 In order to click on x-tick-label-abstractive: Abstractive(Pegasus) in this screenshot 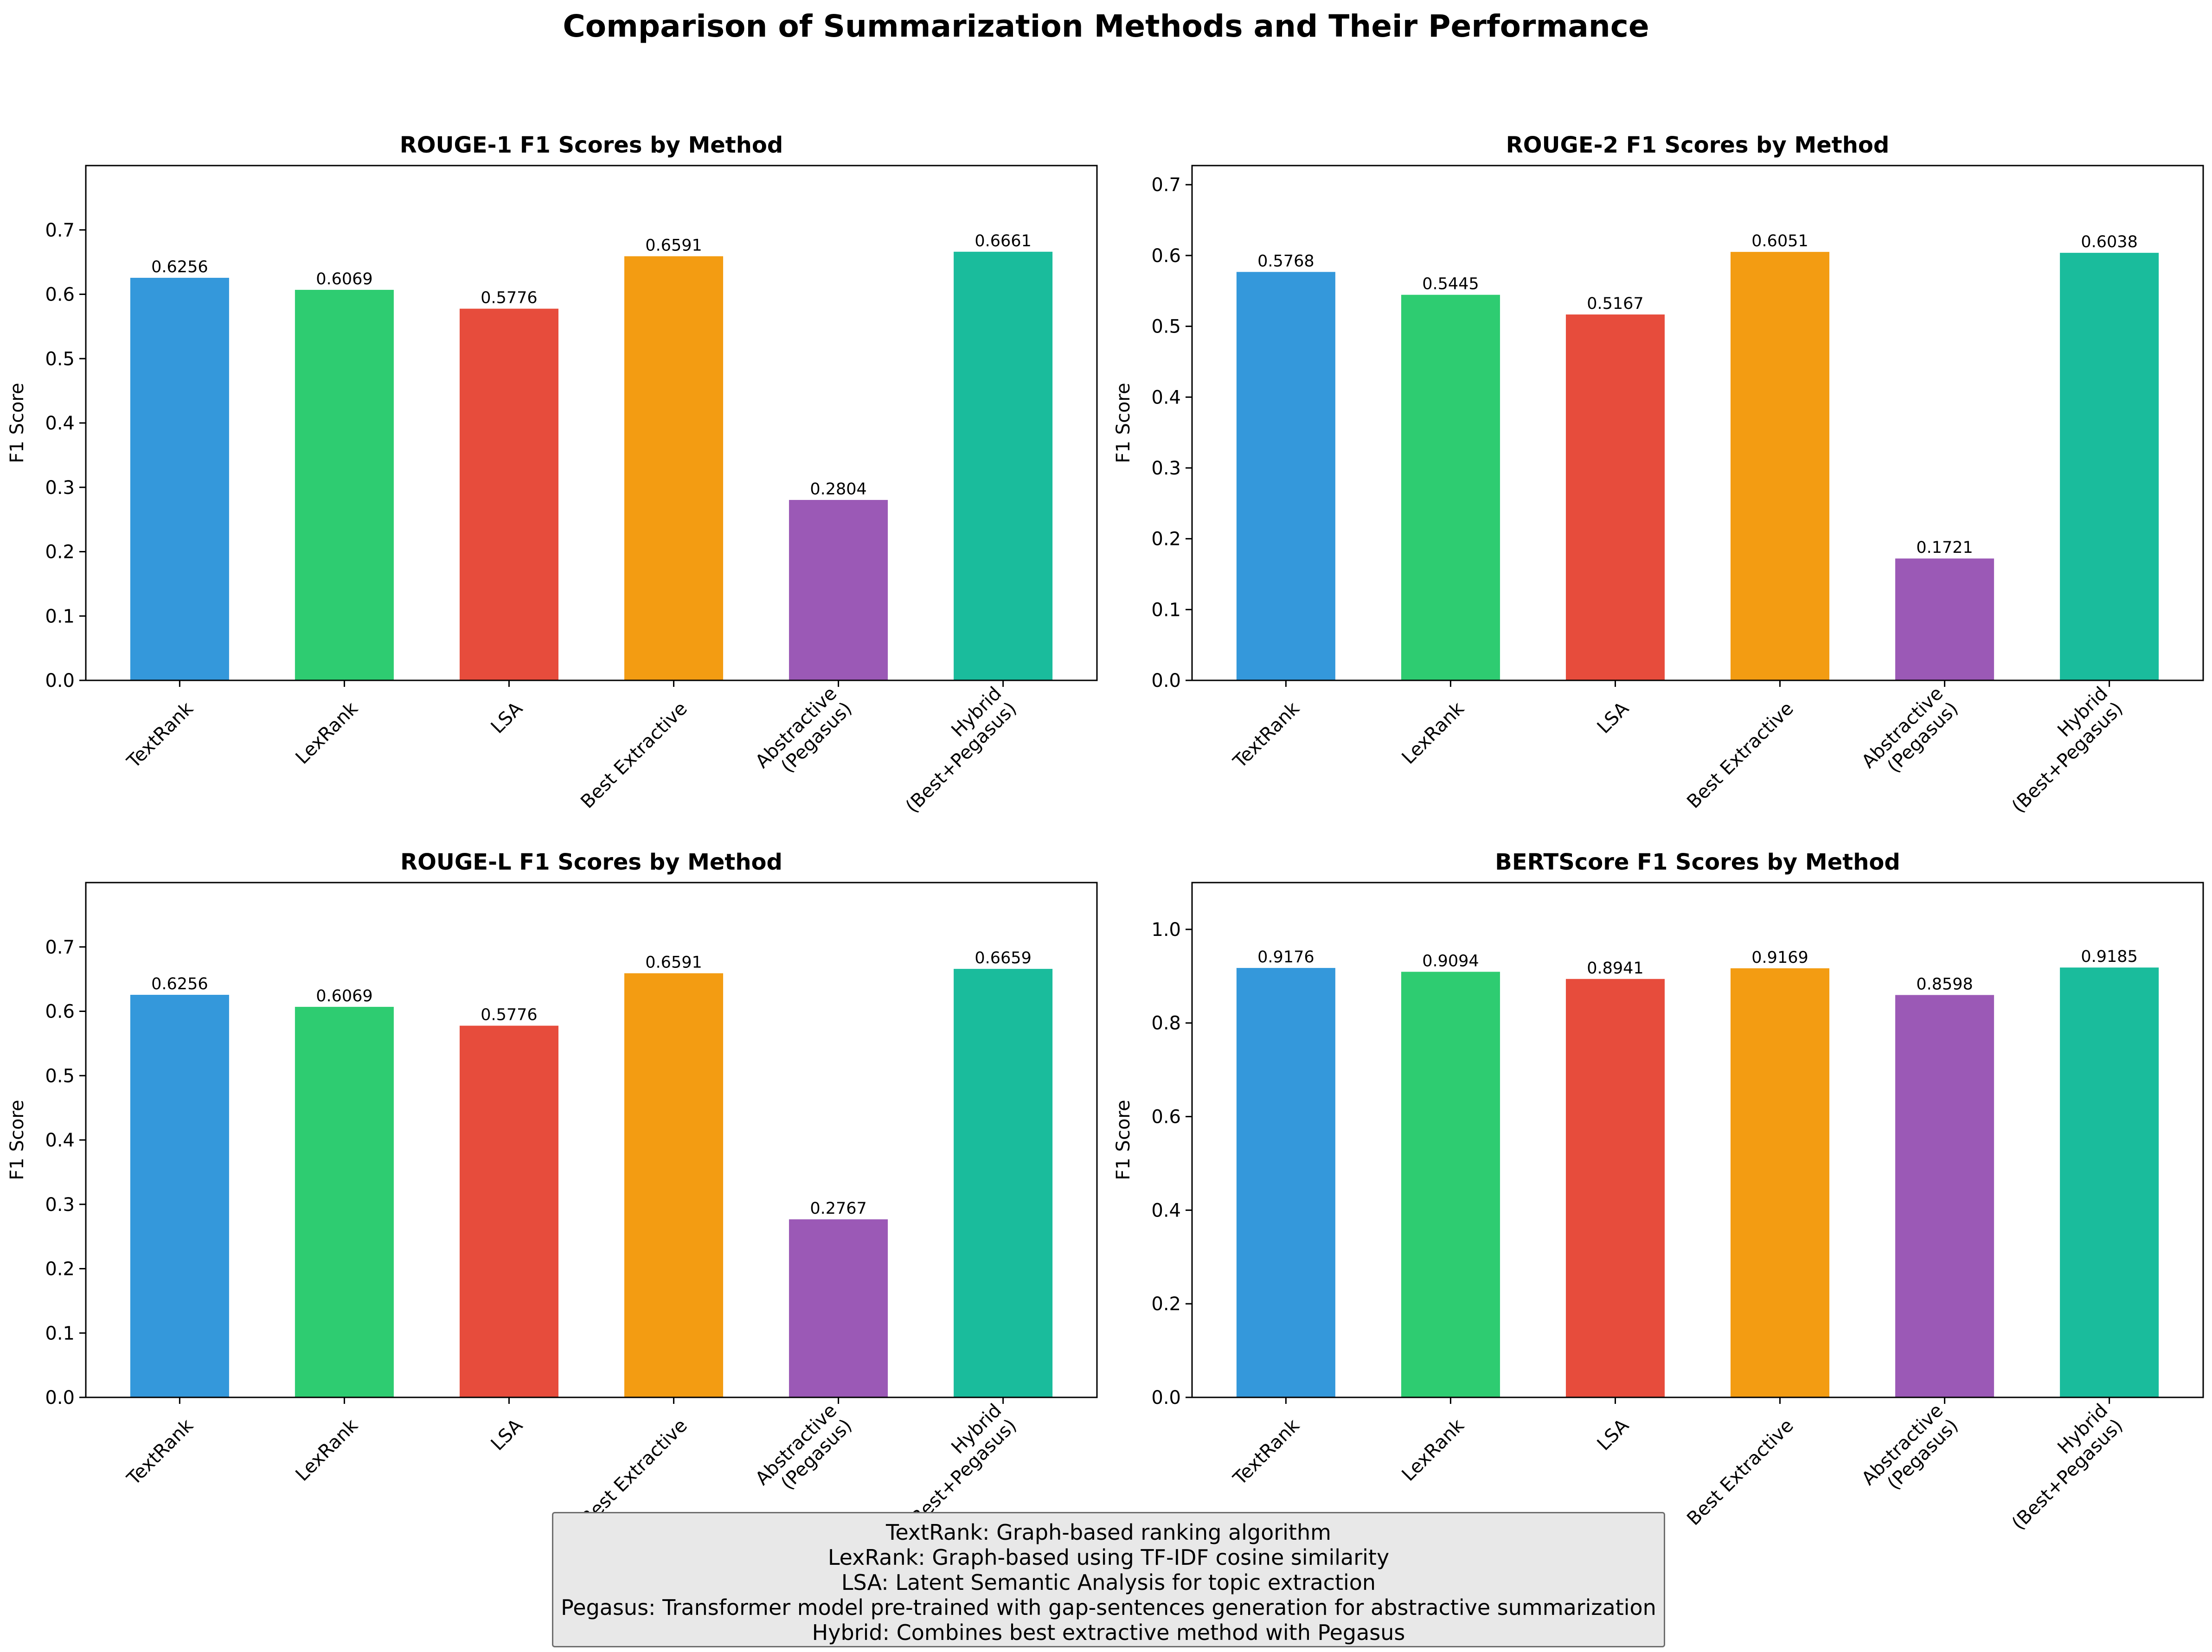, I will do `click(1910, 1452)`.